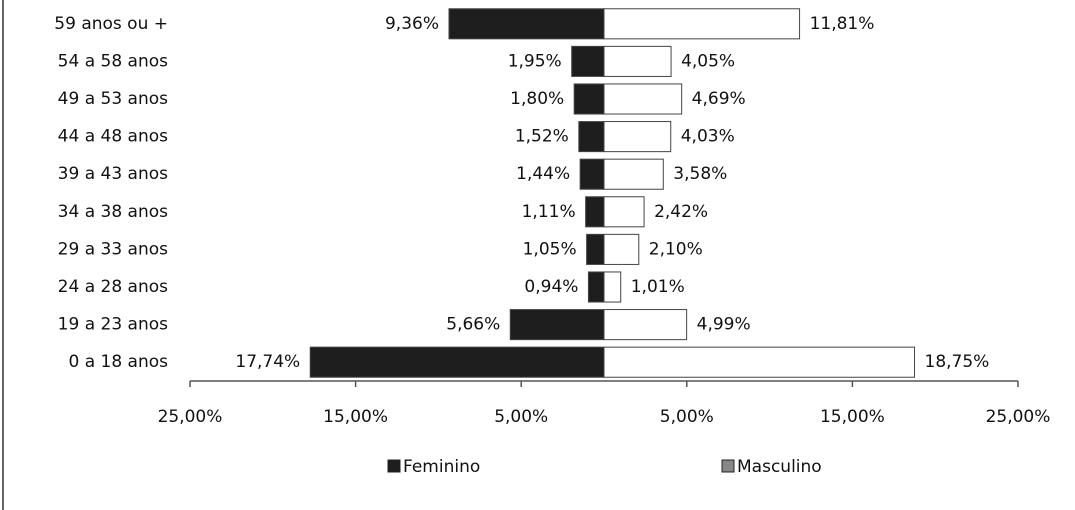 This screenshot has height=510, width=1075. Describe the element at coordinates (118, 362) in the screenshot. I see `category-label: 0 a 18 anos` at that location.